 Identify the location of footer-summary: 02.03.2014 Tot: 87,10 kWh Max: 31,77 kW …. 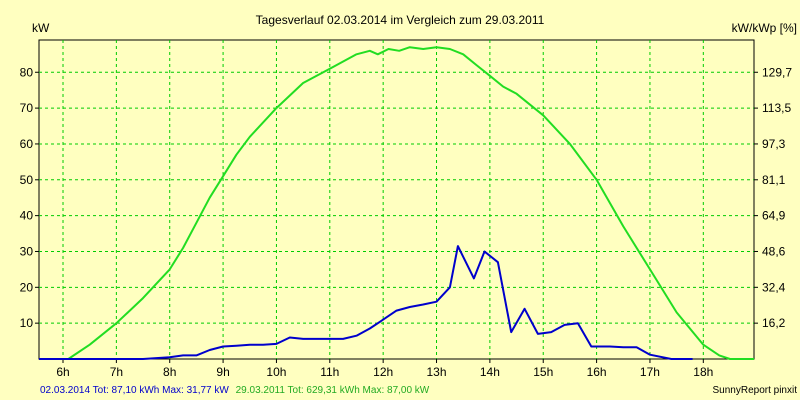
(235, 390).